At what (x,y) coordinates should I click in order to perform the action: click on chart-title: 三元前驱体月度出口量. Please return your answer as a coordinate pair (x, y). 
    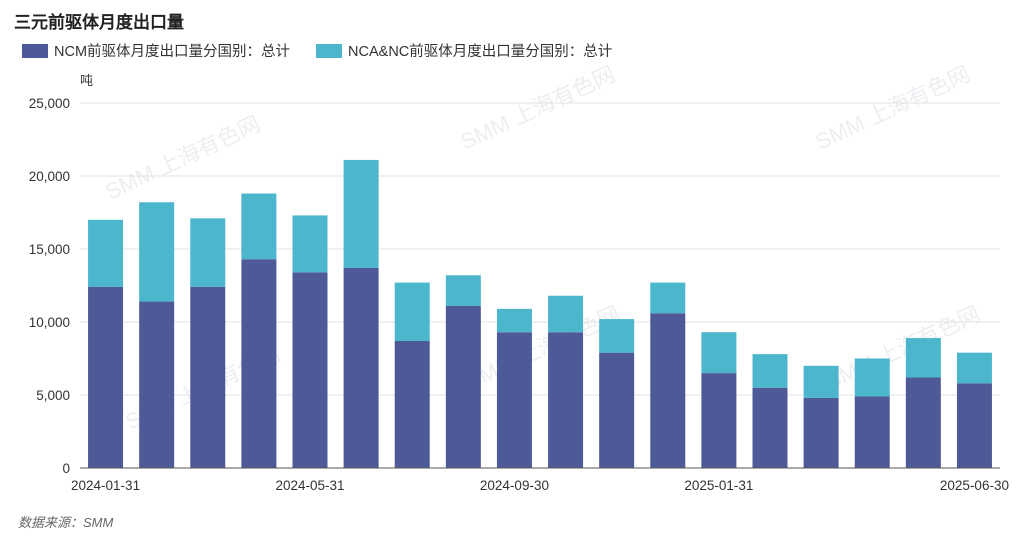
    Looking at the image, I should click on (99, 22).